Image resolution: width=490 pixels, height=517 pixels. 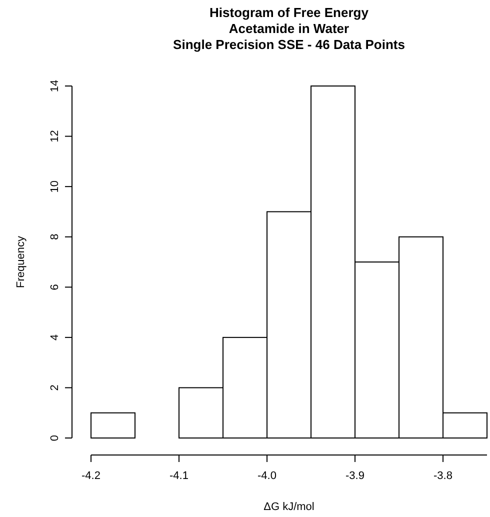 I want to click on y-tick-label: 14, so click(x=55, y=86).